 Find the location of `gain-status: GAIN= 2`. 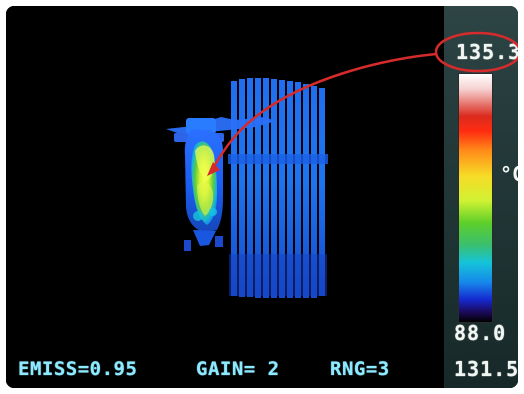

gain-status: GAIN= 2 is located at coordinates (238, 369).